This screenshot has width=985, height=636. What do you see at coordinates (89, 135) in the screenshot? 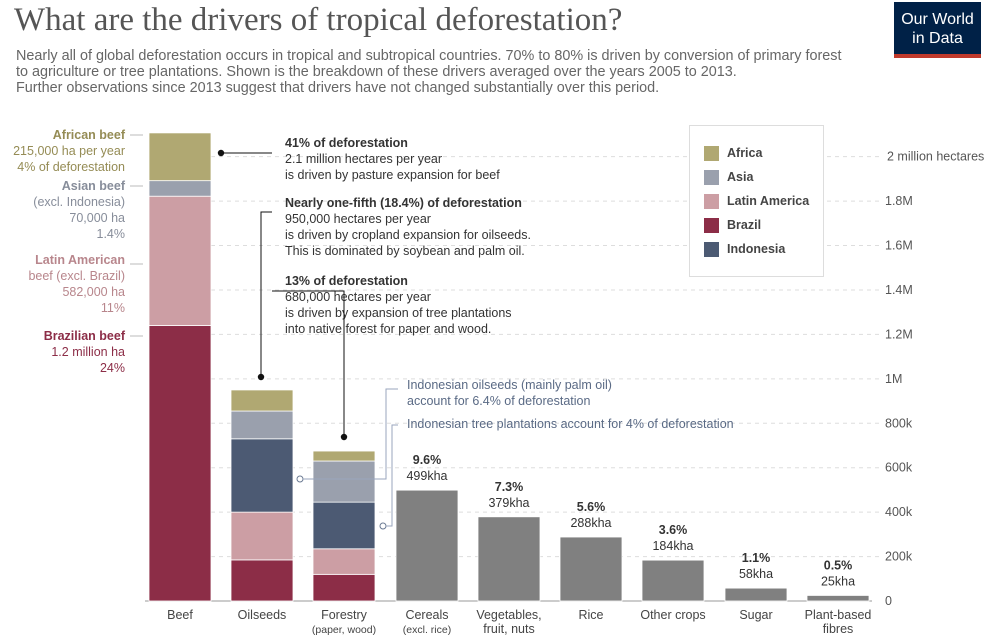
I see `beef-region-label: African beef` at bounding box center [89, 135].